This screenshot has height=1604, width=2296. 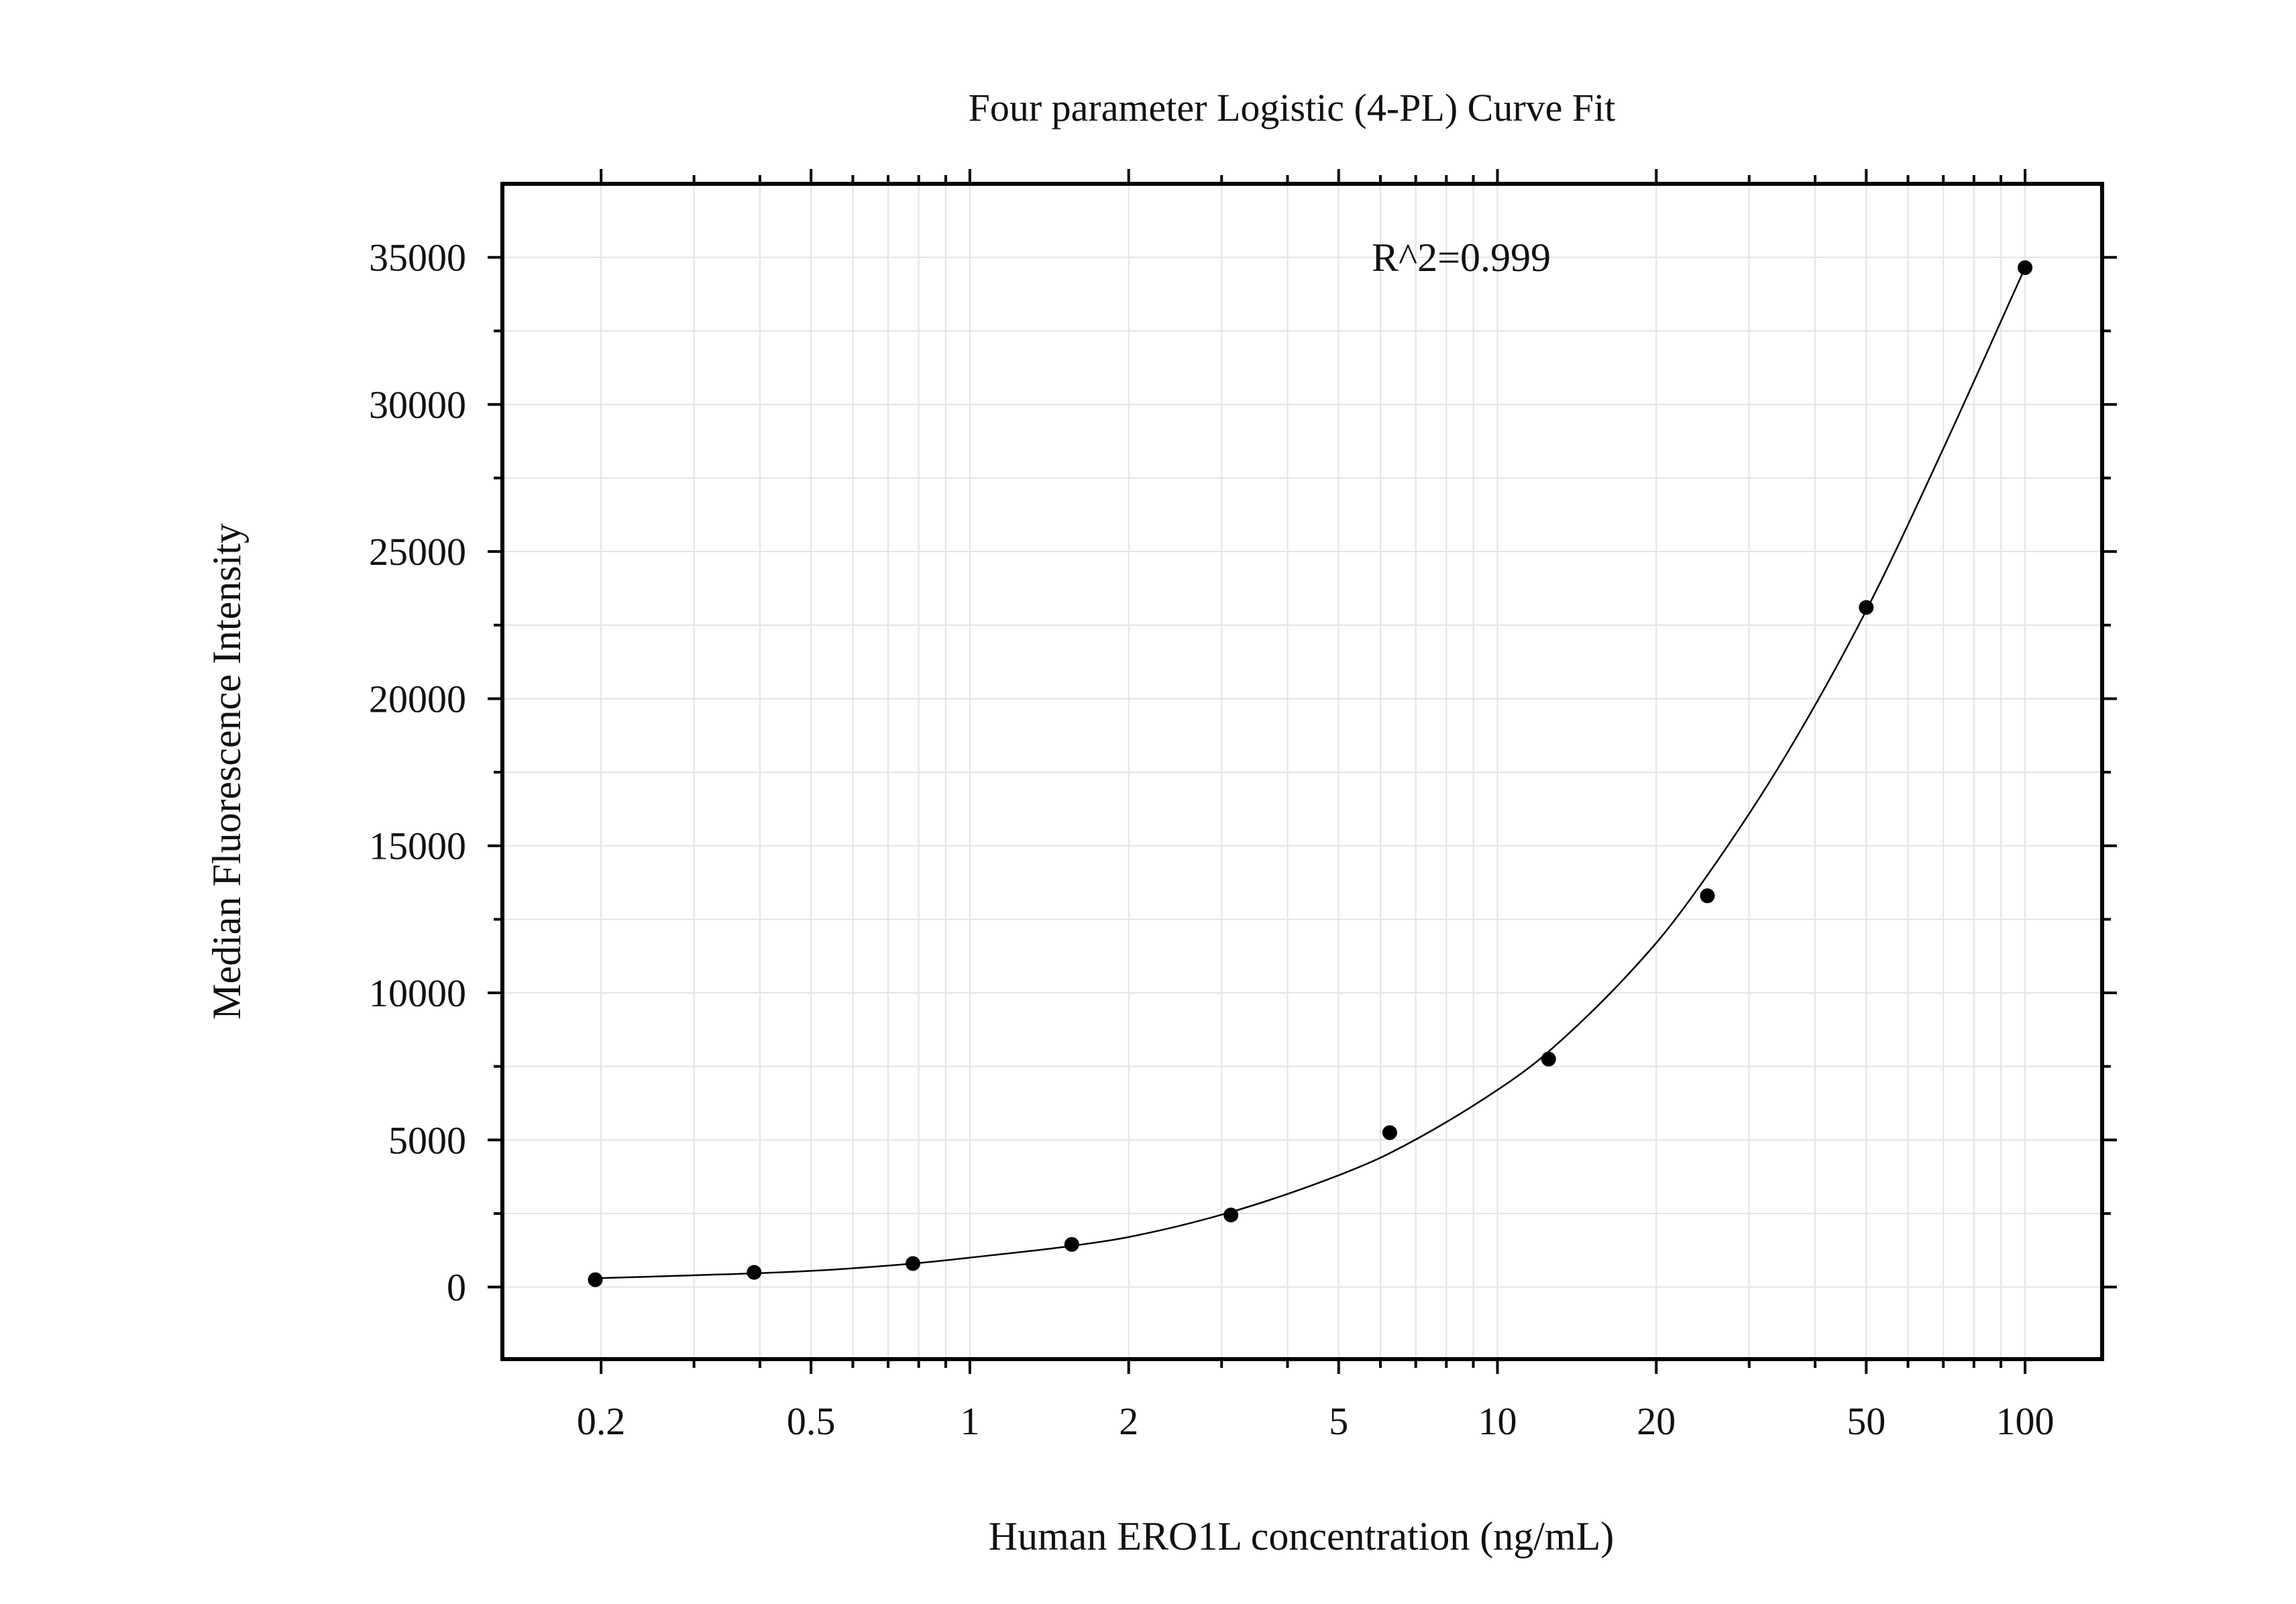 I want to click on x-tick-label: 20, so click(x=1656, y=1421).